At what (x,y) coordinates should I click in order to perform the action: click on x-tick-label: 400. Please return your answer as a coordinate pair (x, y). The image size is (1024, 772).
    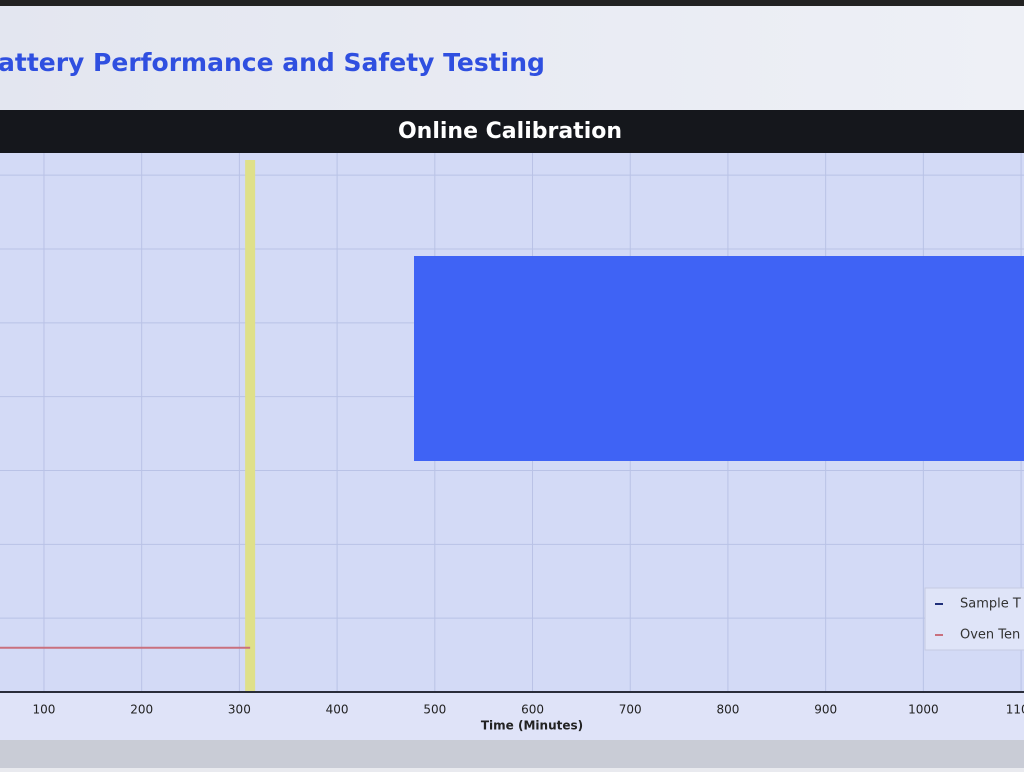
    Looking at the image, I should click on (337, 710).